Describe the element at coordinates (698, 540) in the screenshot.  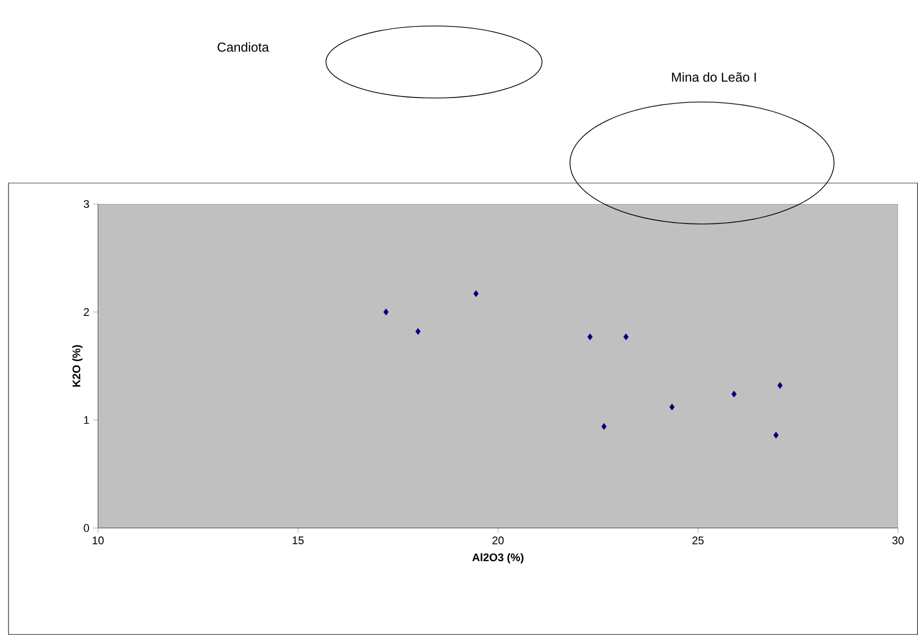
I see `x-tick-label: 25` at that location.